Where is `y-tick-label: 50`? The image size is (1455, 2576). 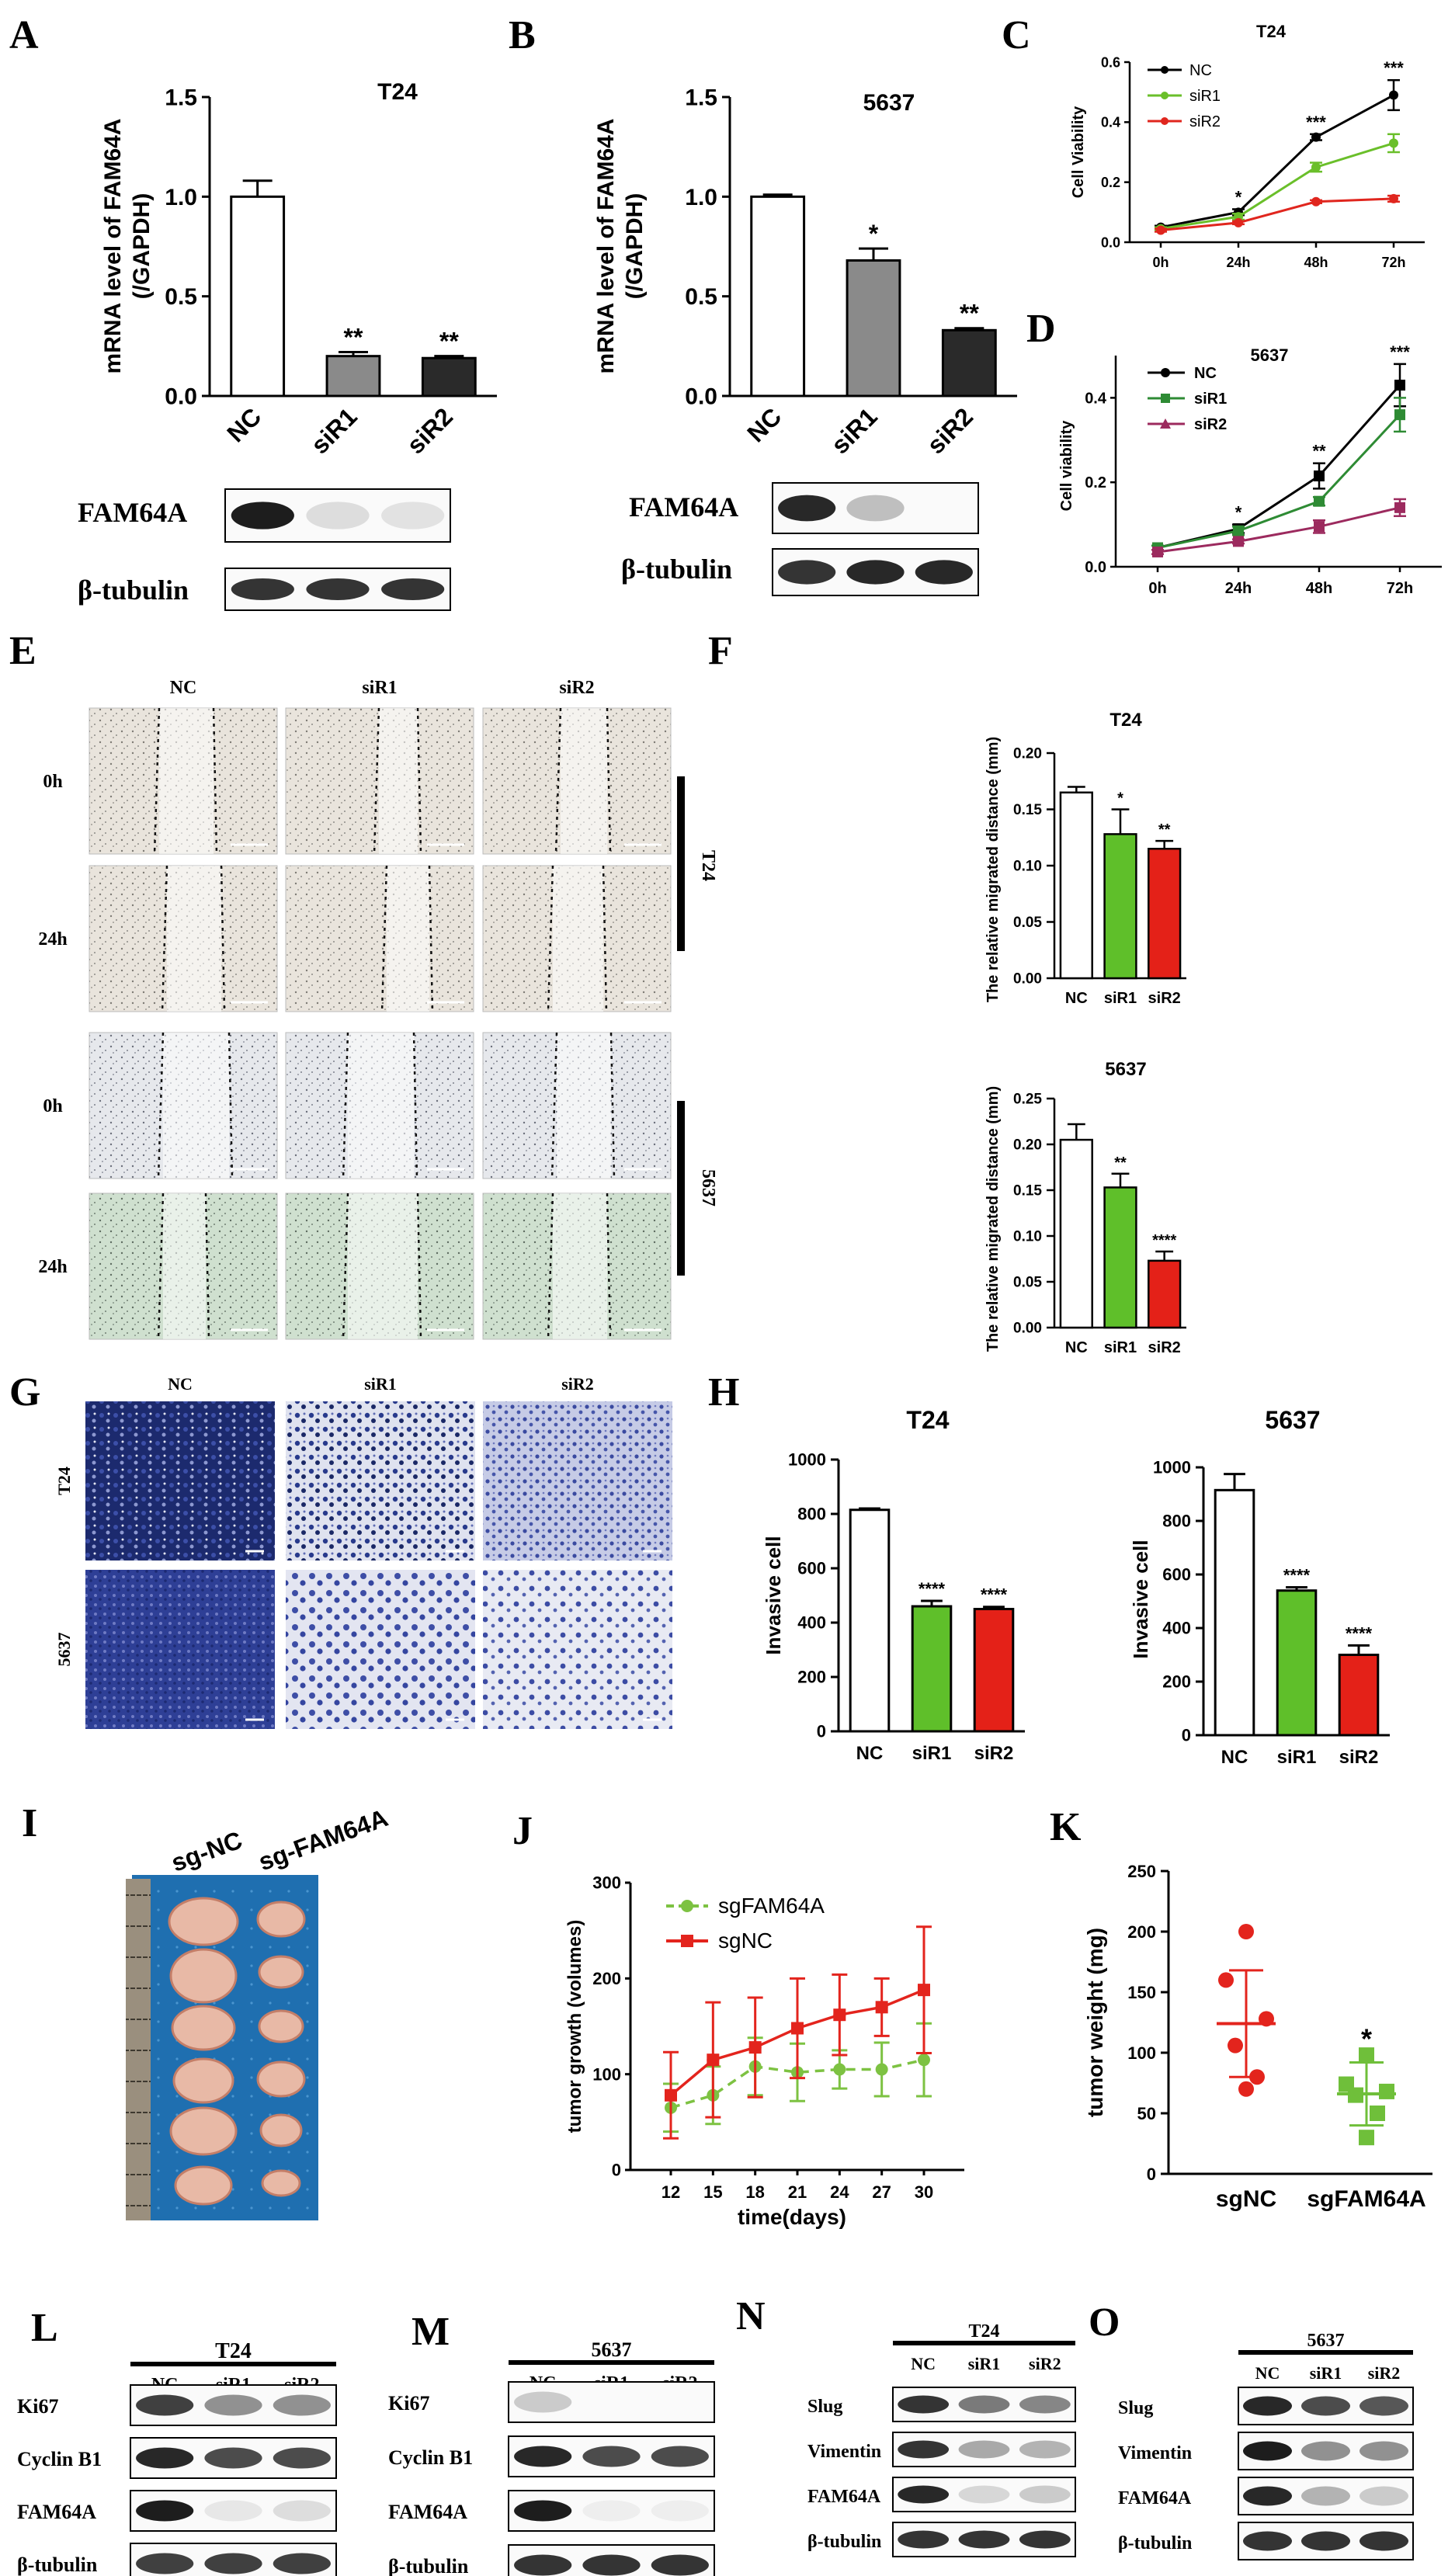 y-tick-label: 50 is located at coordinates (1146, 2113).